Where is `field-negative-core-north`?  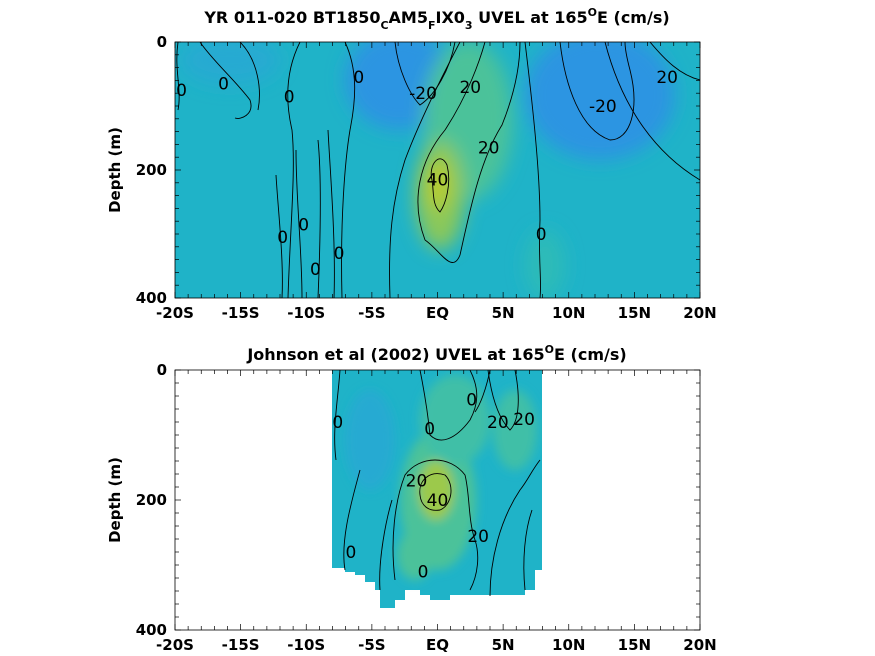 field-negative-core-north is located at coordinates (600, 101).